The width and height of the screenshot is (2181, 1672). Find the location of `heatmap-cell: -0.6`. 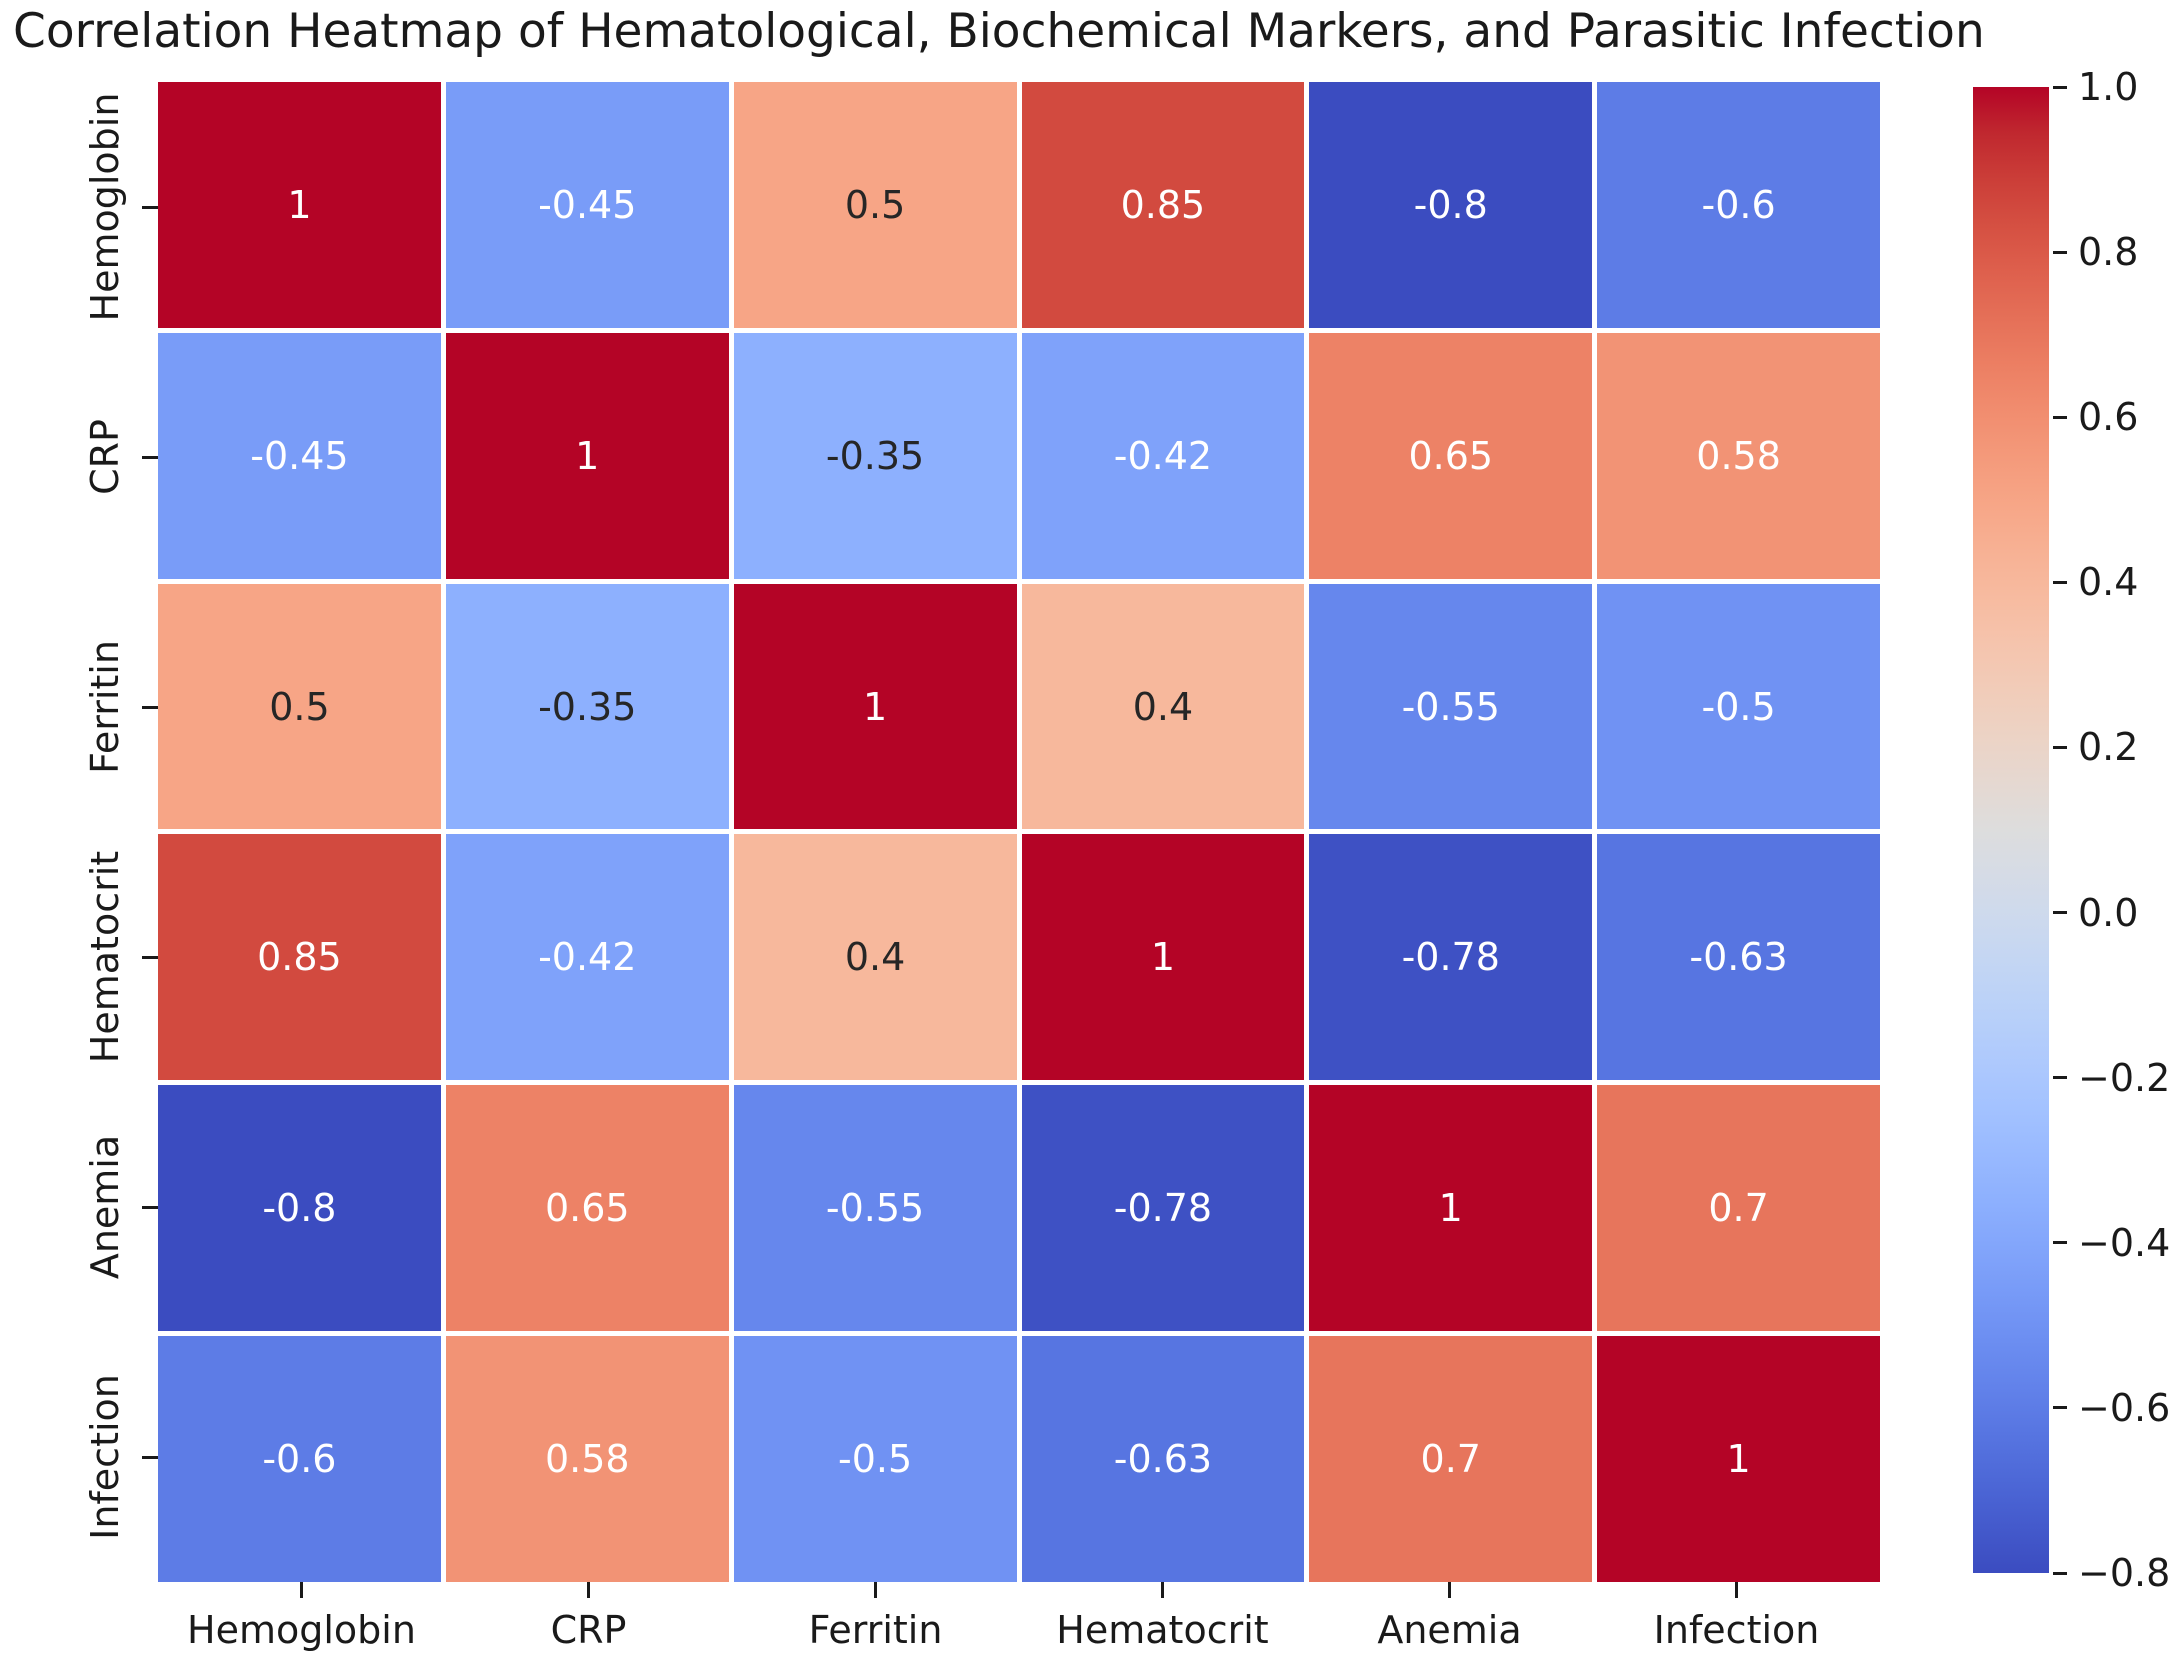

heatmap-cell: -0.6 is located at coordinates (1738, 205).